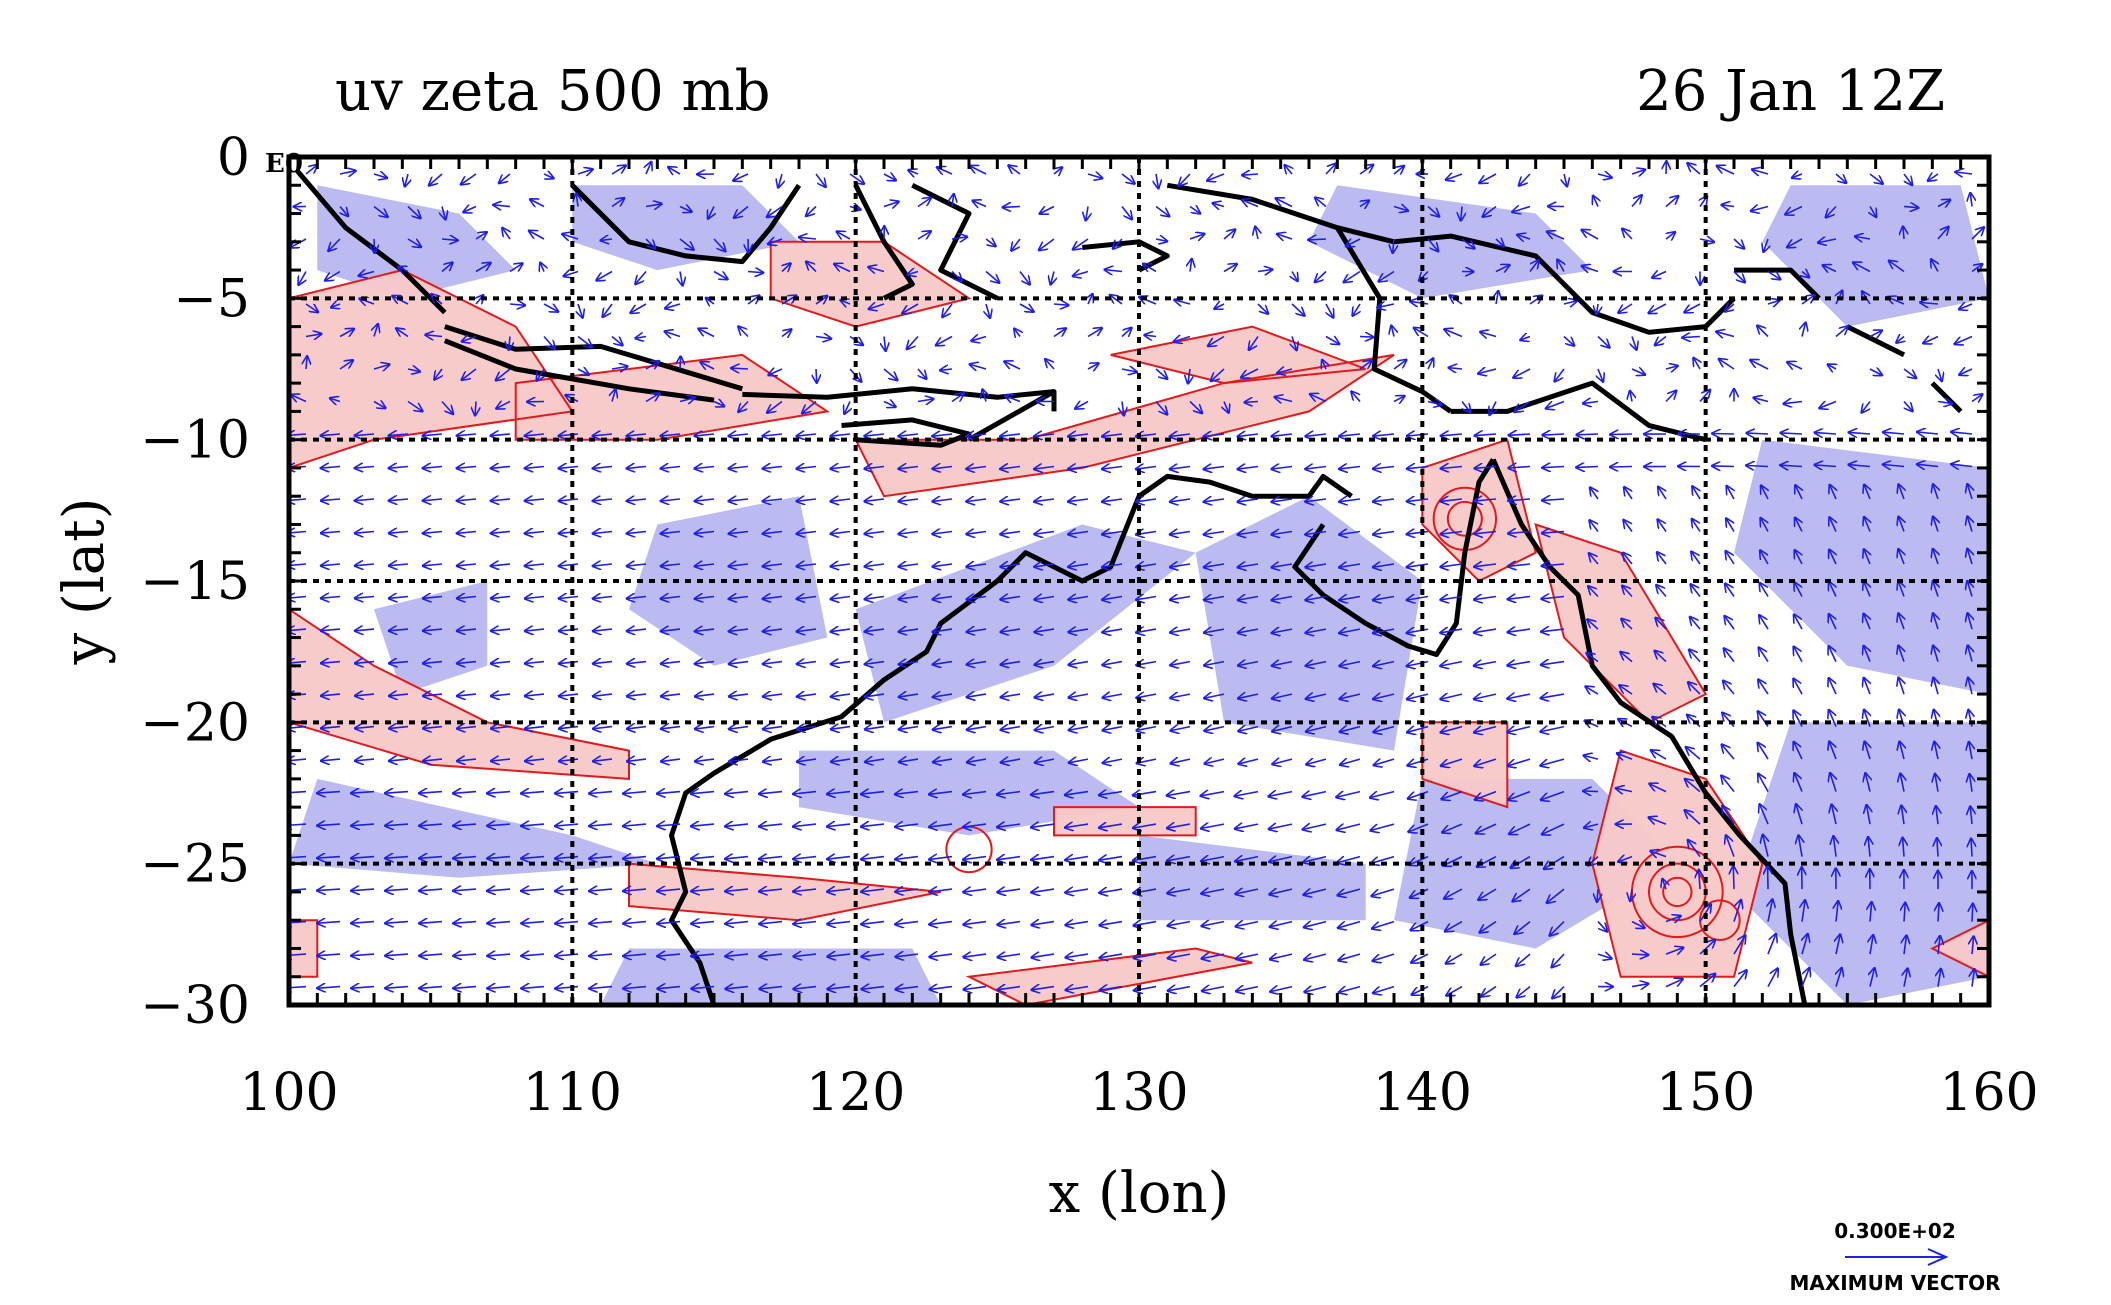 The height and width of the screenshot is (1305, 2111). I want to click on x-tick-label: 160, so click(1988, 1093).